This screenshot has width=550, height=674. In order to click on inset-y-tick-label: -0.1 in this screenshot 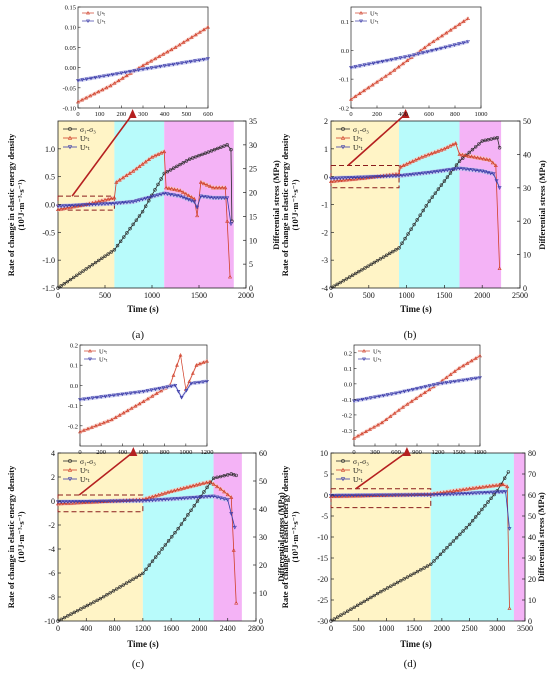, I will do `click(347, 400)`.